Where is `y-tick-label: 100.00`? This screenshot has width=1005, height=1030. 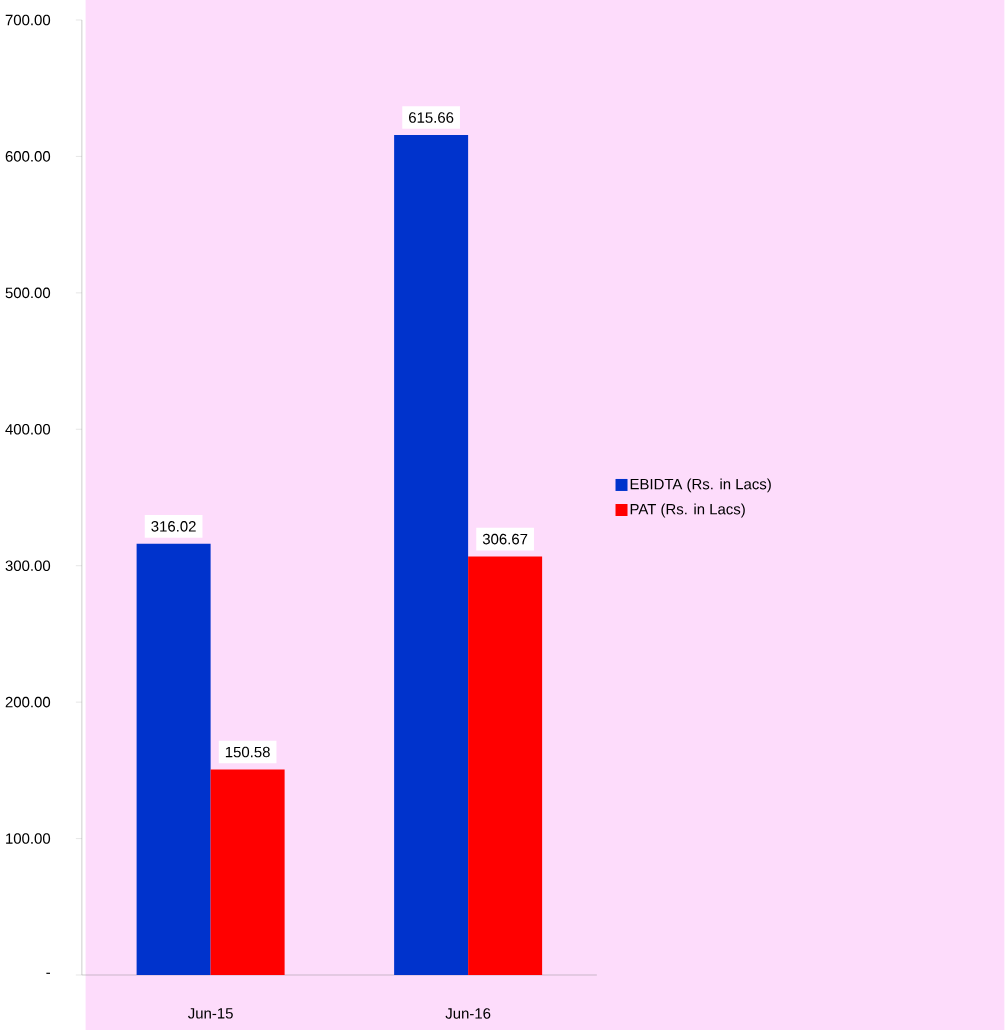 y-tick-label: 100.00 is located at coordinates (28, 838).